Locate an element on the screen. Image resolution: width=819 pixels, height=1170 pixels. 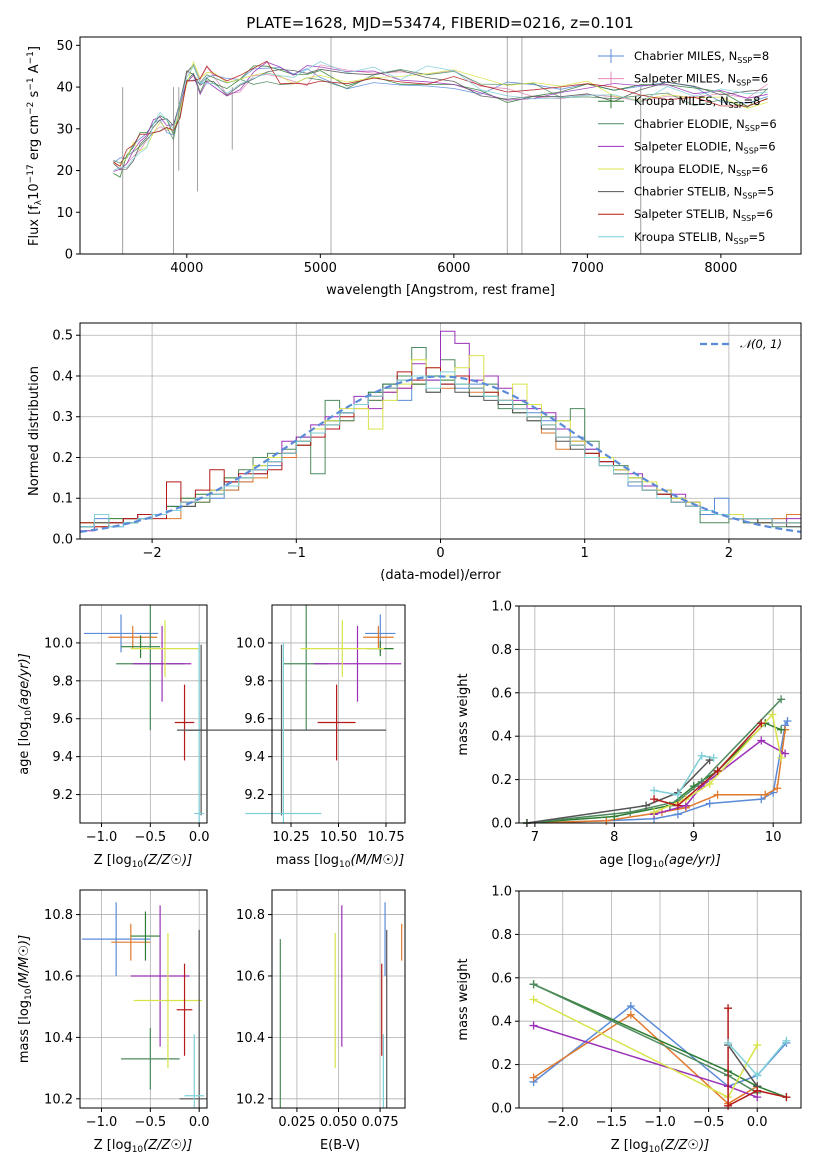
x-tick-label: 5000 is located at coordinates (320, 268).